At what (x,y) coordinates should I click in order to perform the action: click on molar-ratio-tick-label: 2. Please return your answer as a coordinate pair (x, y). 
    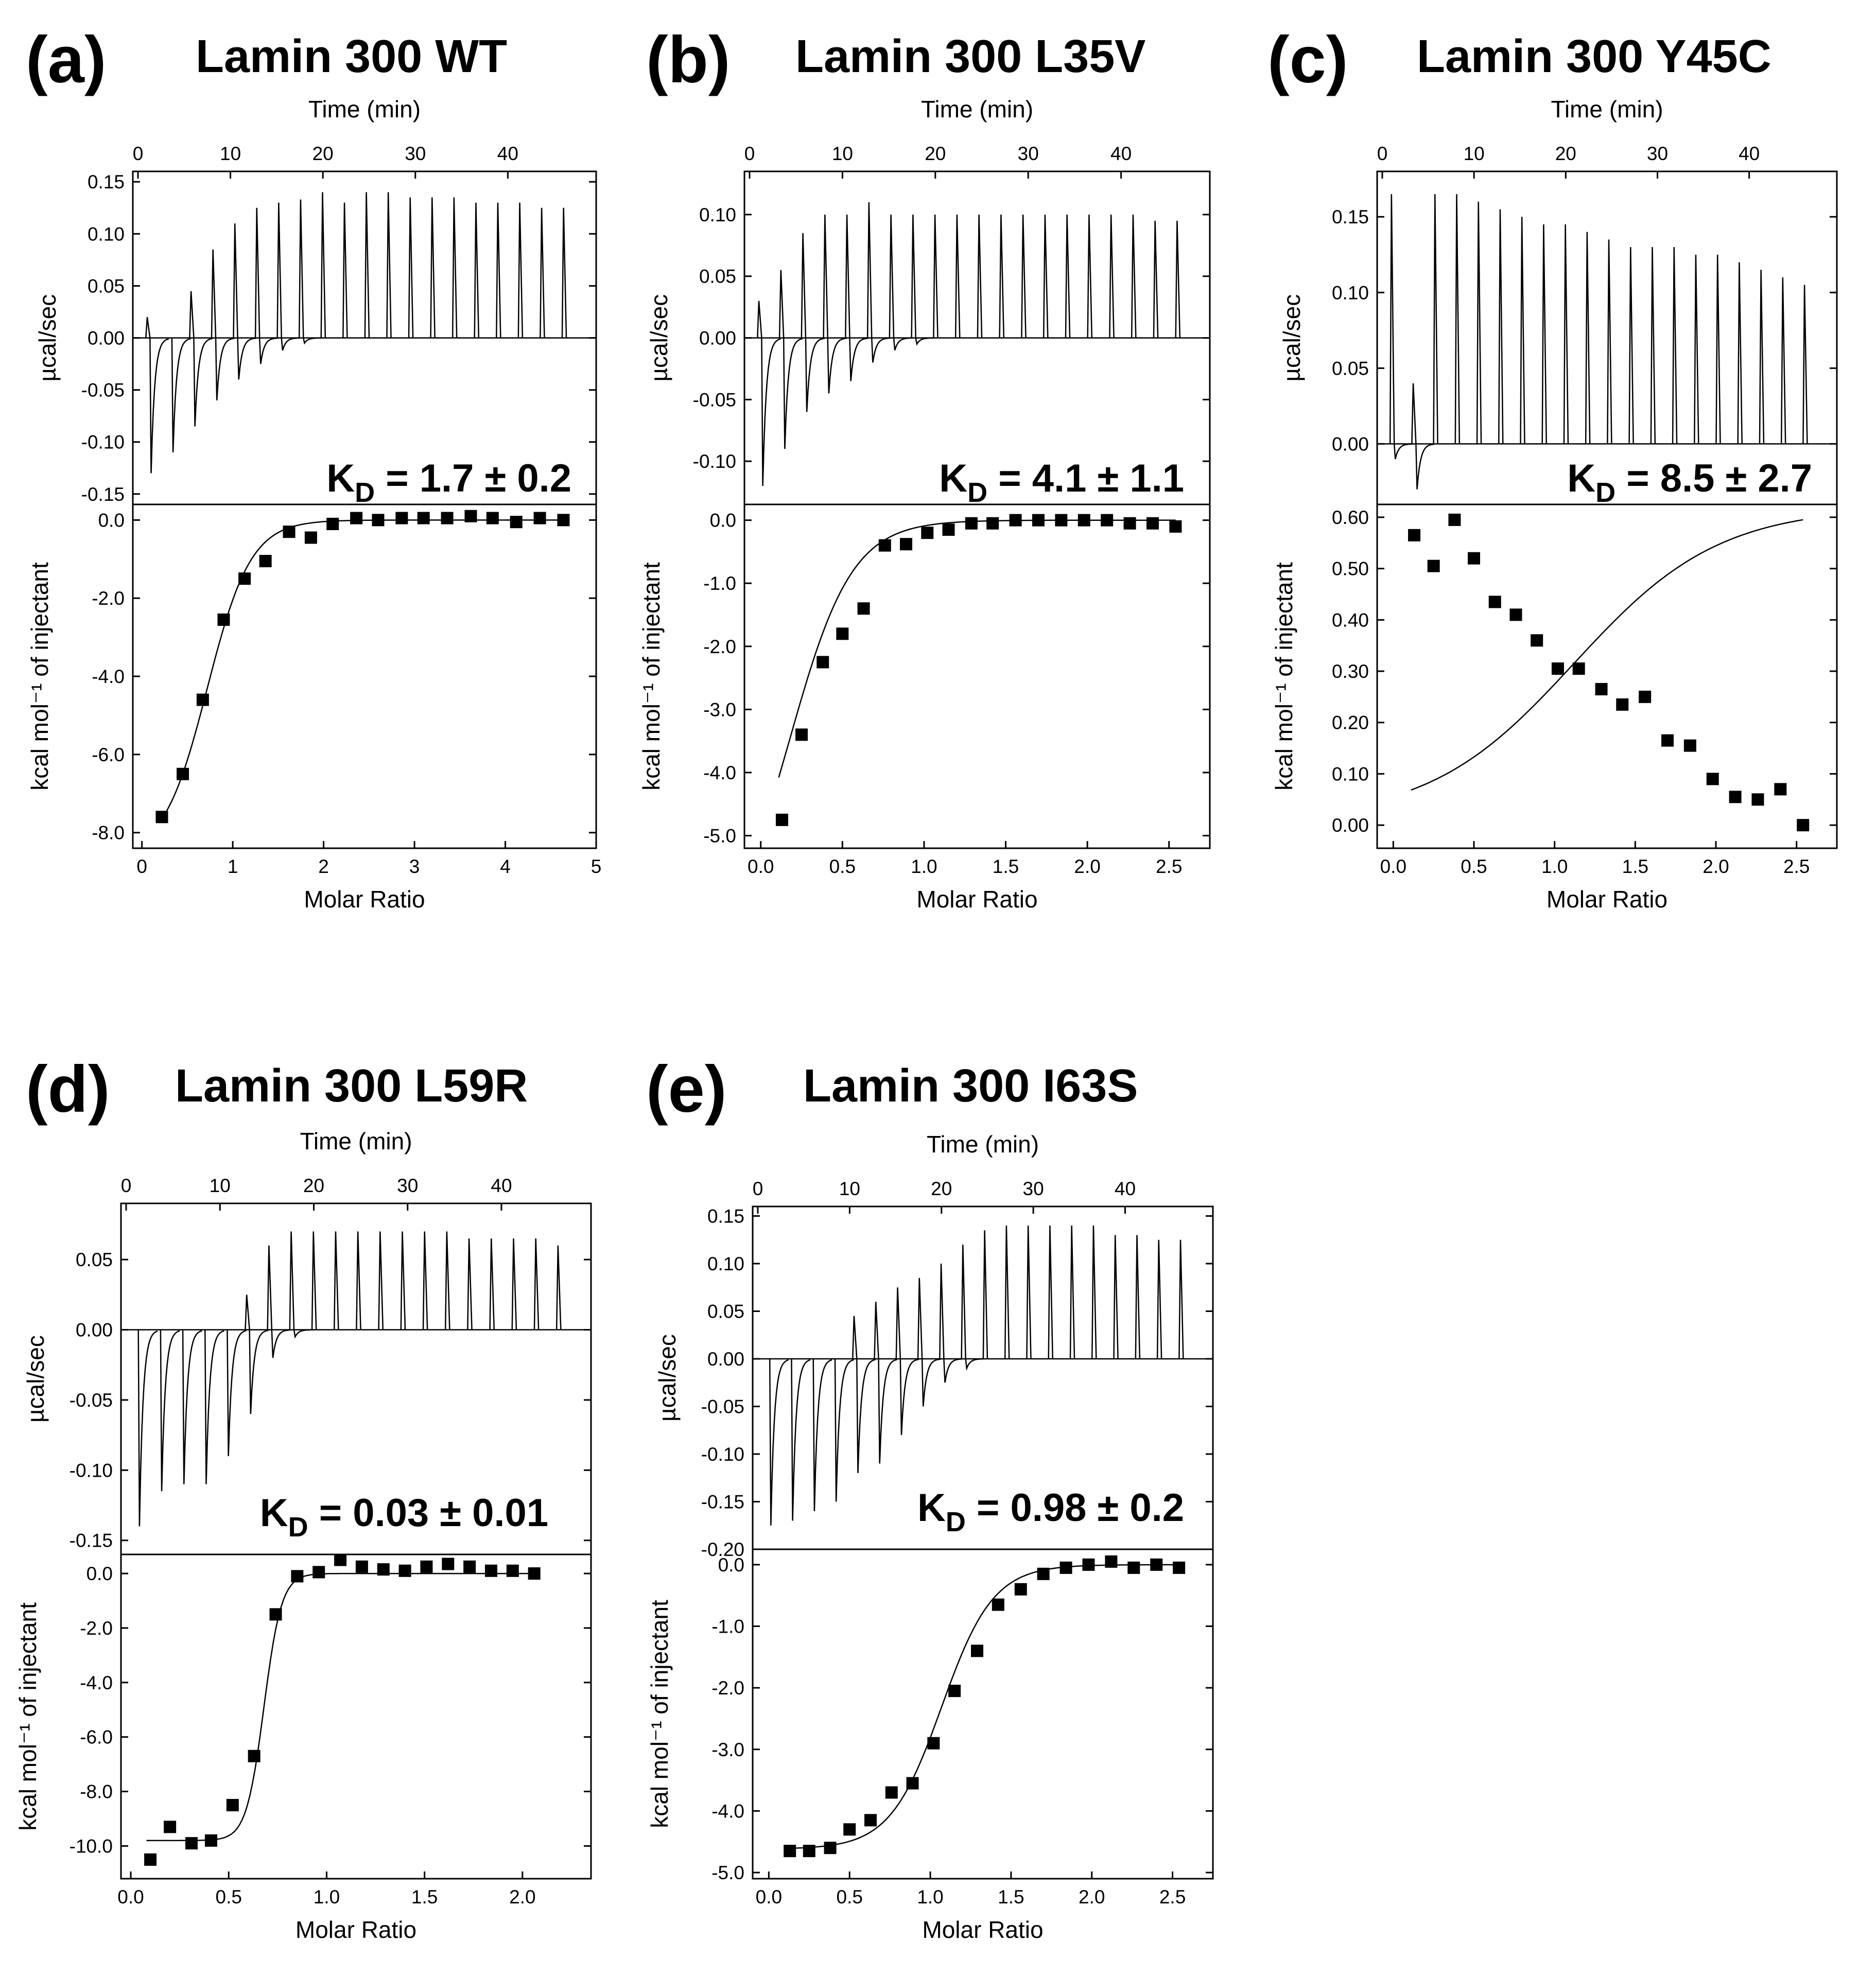
    Looking at the image, I should click on (323, 866).